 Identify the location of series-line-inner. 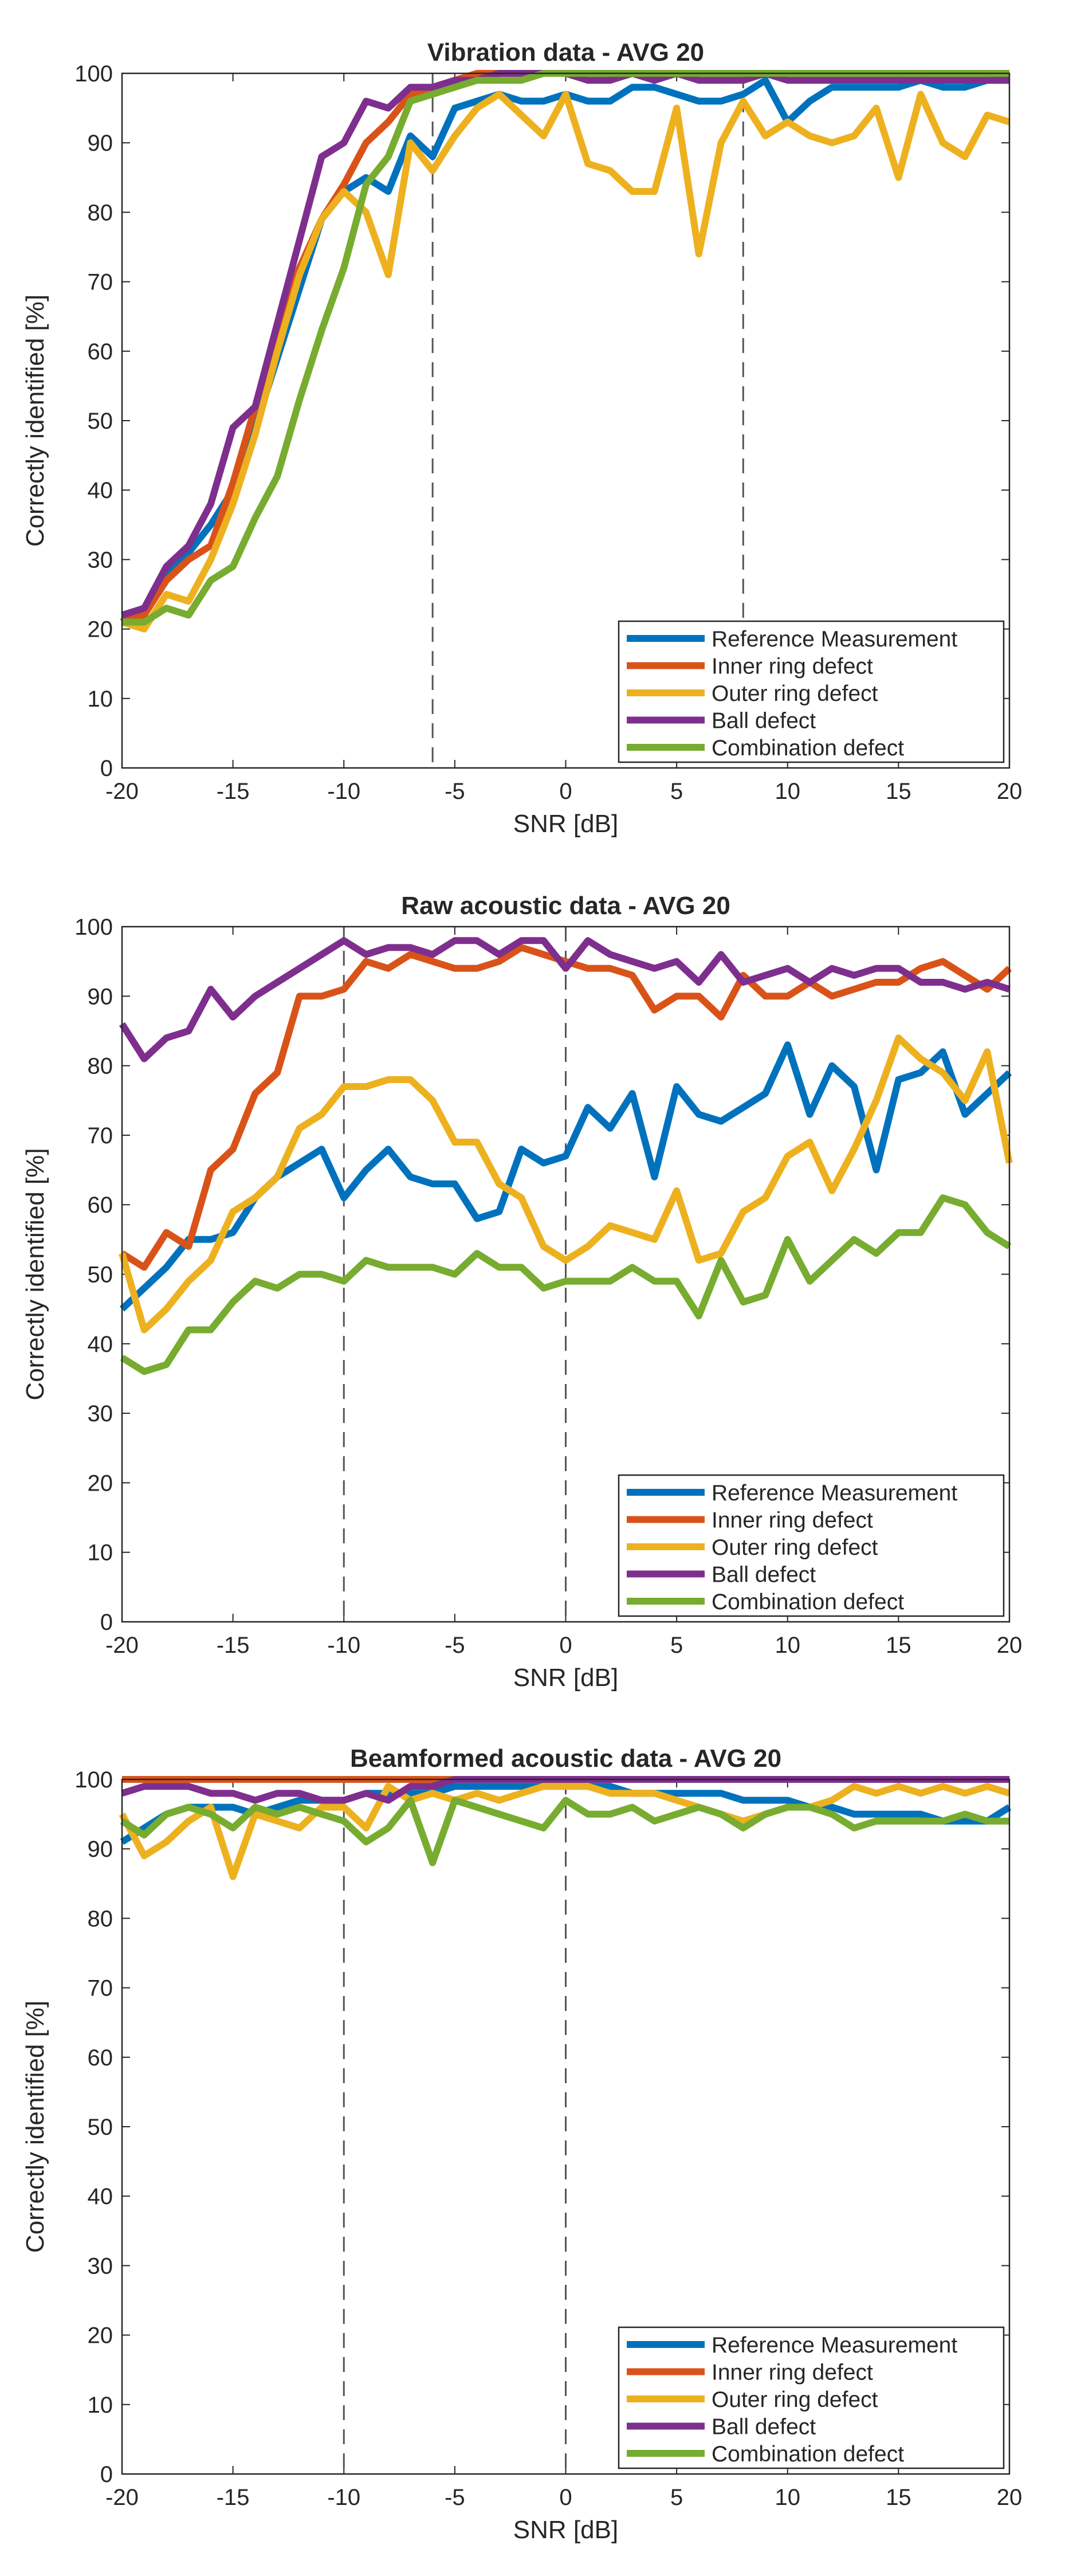
(566, 1107).